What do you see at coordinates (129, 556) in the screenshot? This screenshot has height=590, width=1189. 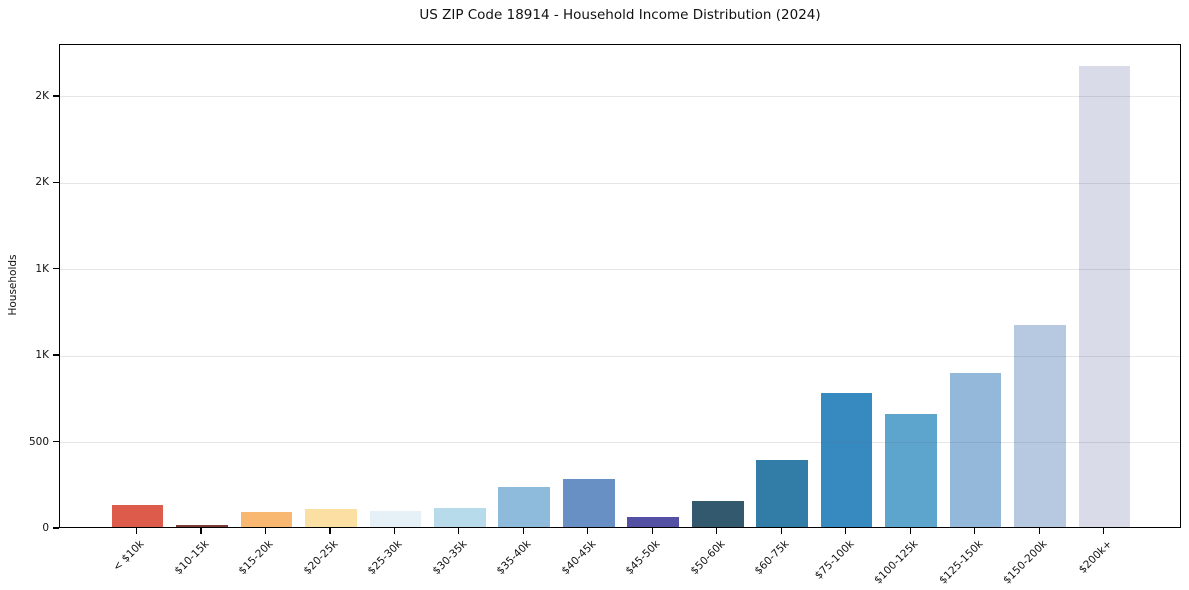 I see `x-tick-label: < $10k` at bounding box center [129, 556].